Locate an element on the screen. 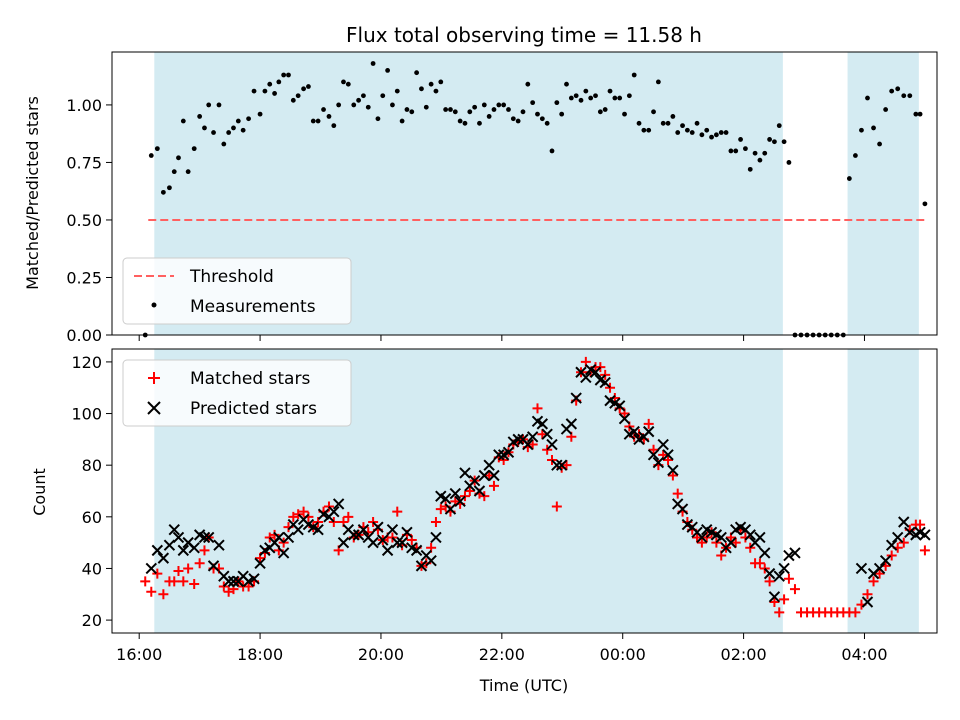 The height and width of the screenshot is (720, 960). legend-predicted-swatch is located at coordinates (154, 408).